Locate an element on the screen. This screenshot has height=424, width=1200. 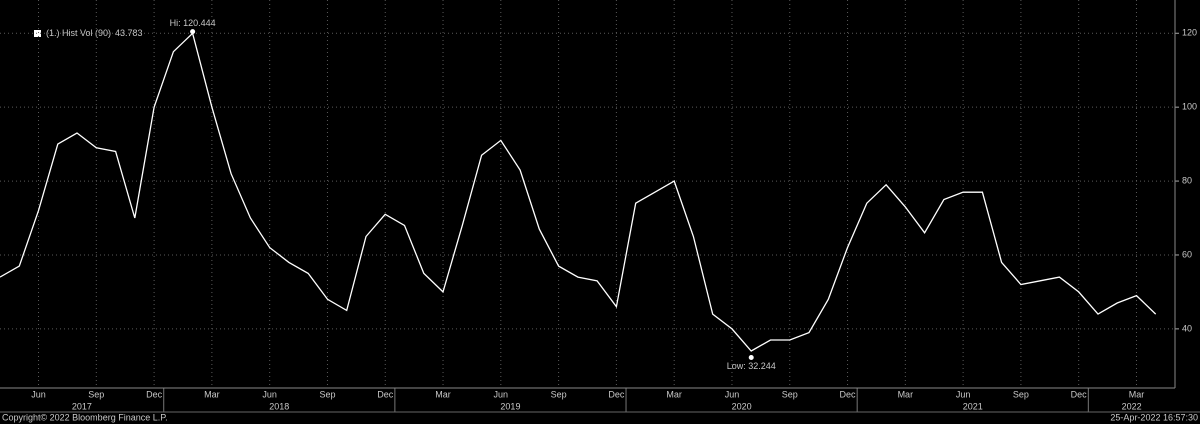
year-label: 2022 is located at coordinates (1132, 406).